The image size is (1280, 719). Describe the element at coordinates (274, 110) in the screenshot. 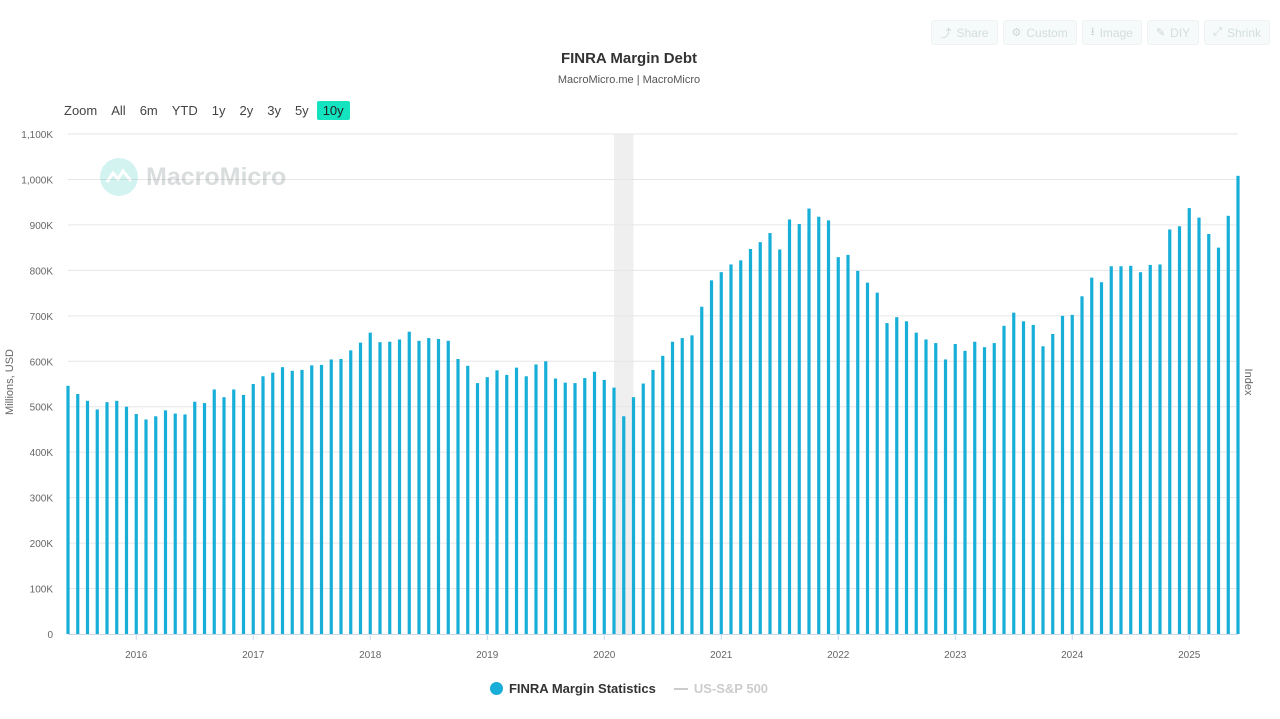

I see `range-3y-button: 3y` at that location.